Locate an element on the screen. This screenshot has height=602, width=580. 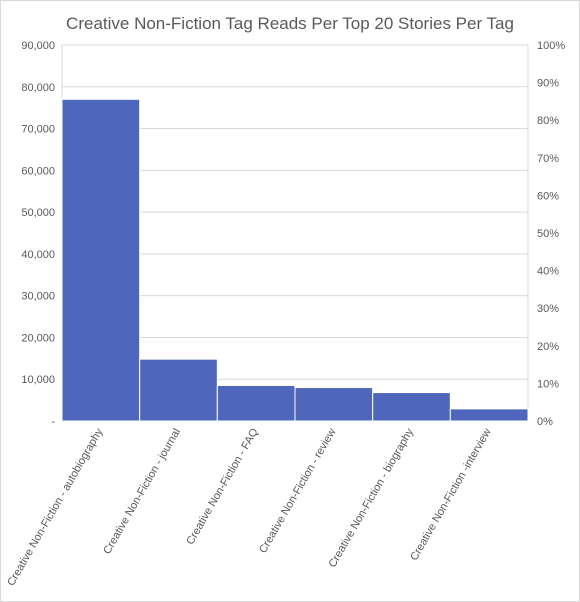
y2-tick-label: 60% is located at coordinates (548, 196).